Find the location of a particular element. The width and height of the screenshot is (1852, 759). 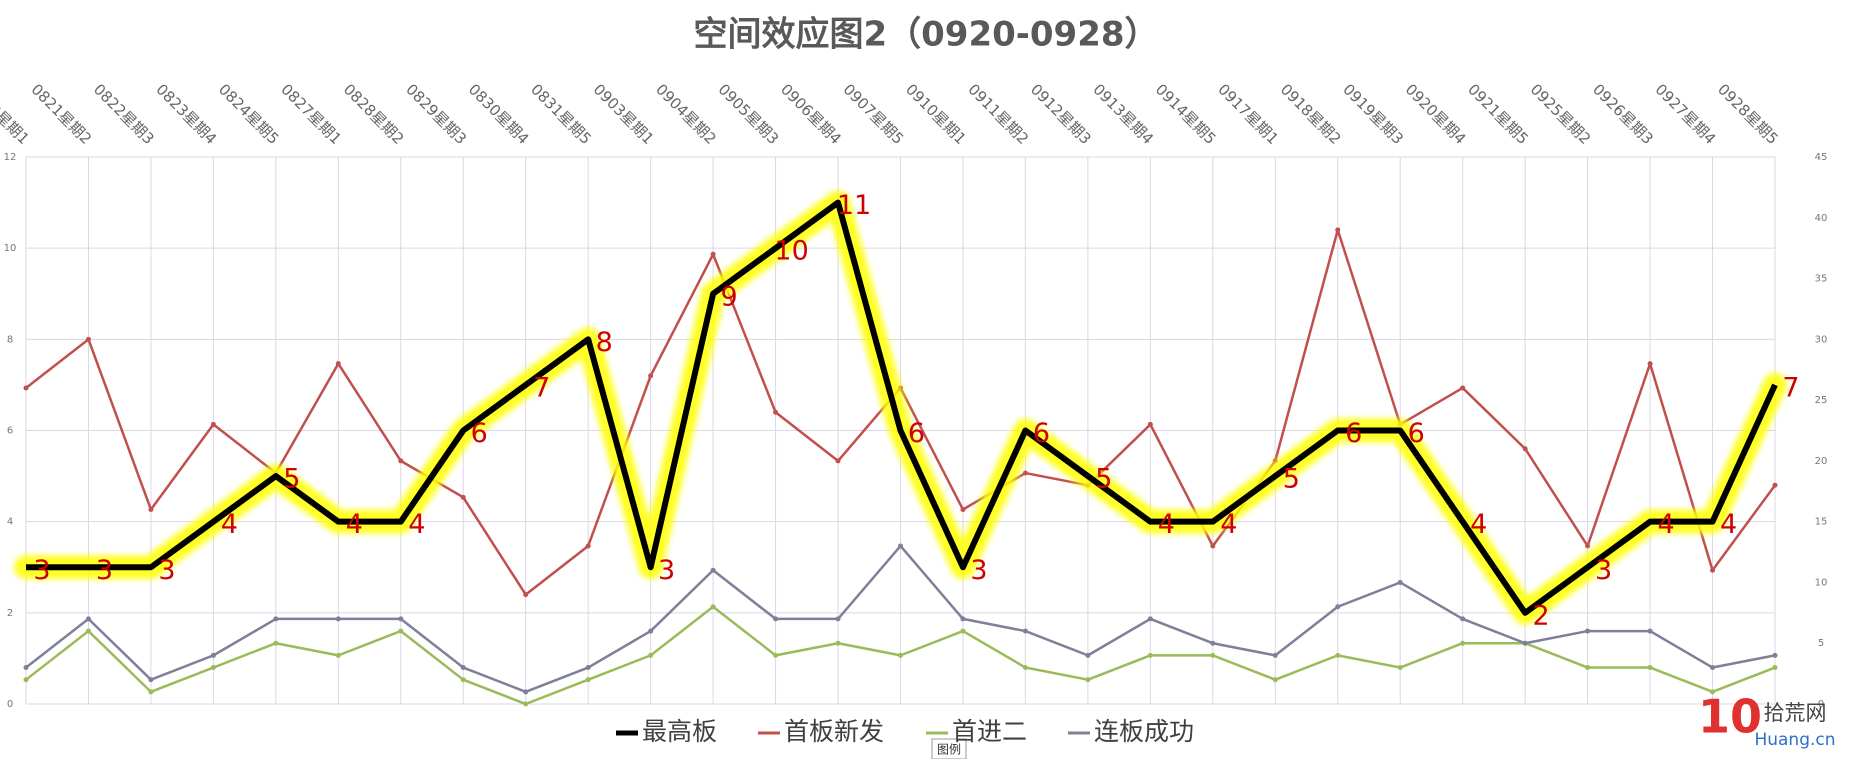

x-tick-label: 0911星期2 is located at coordinates (998, 114).